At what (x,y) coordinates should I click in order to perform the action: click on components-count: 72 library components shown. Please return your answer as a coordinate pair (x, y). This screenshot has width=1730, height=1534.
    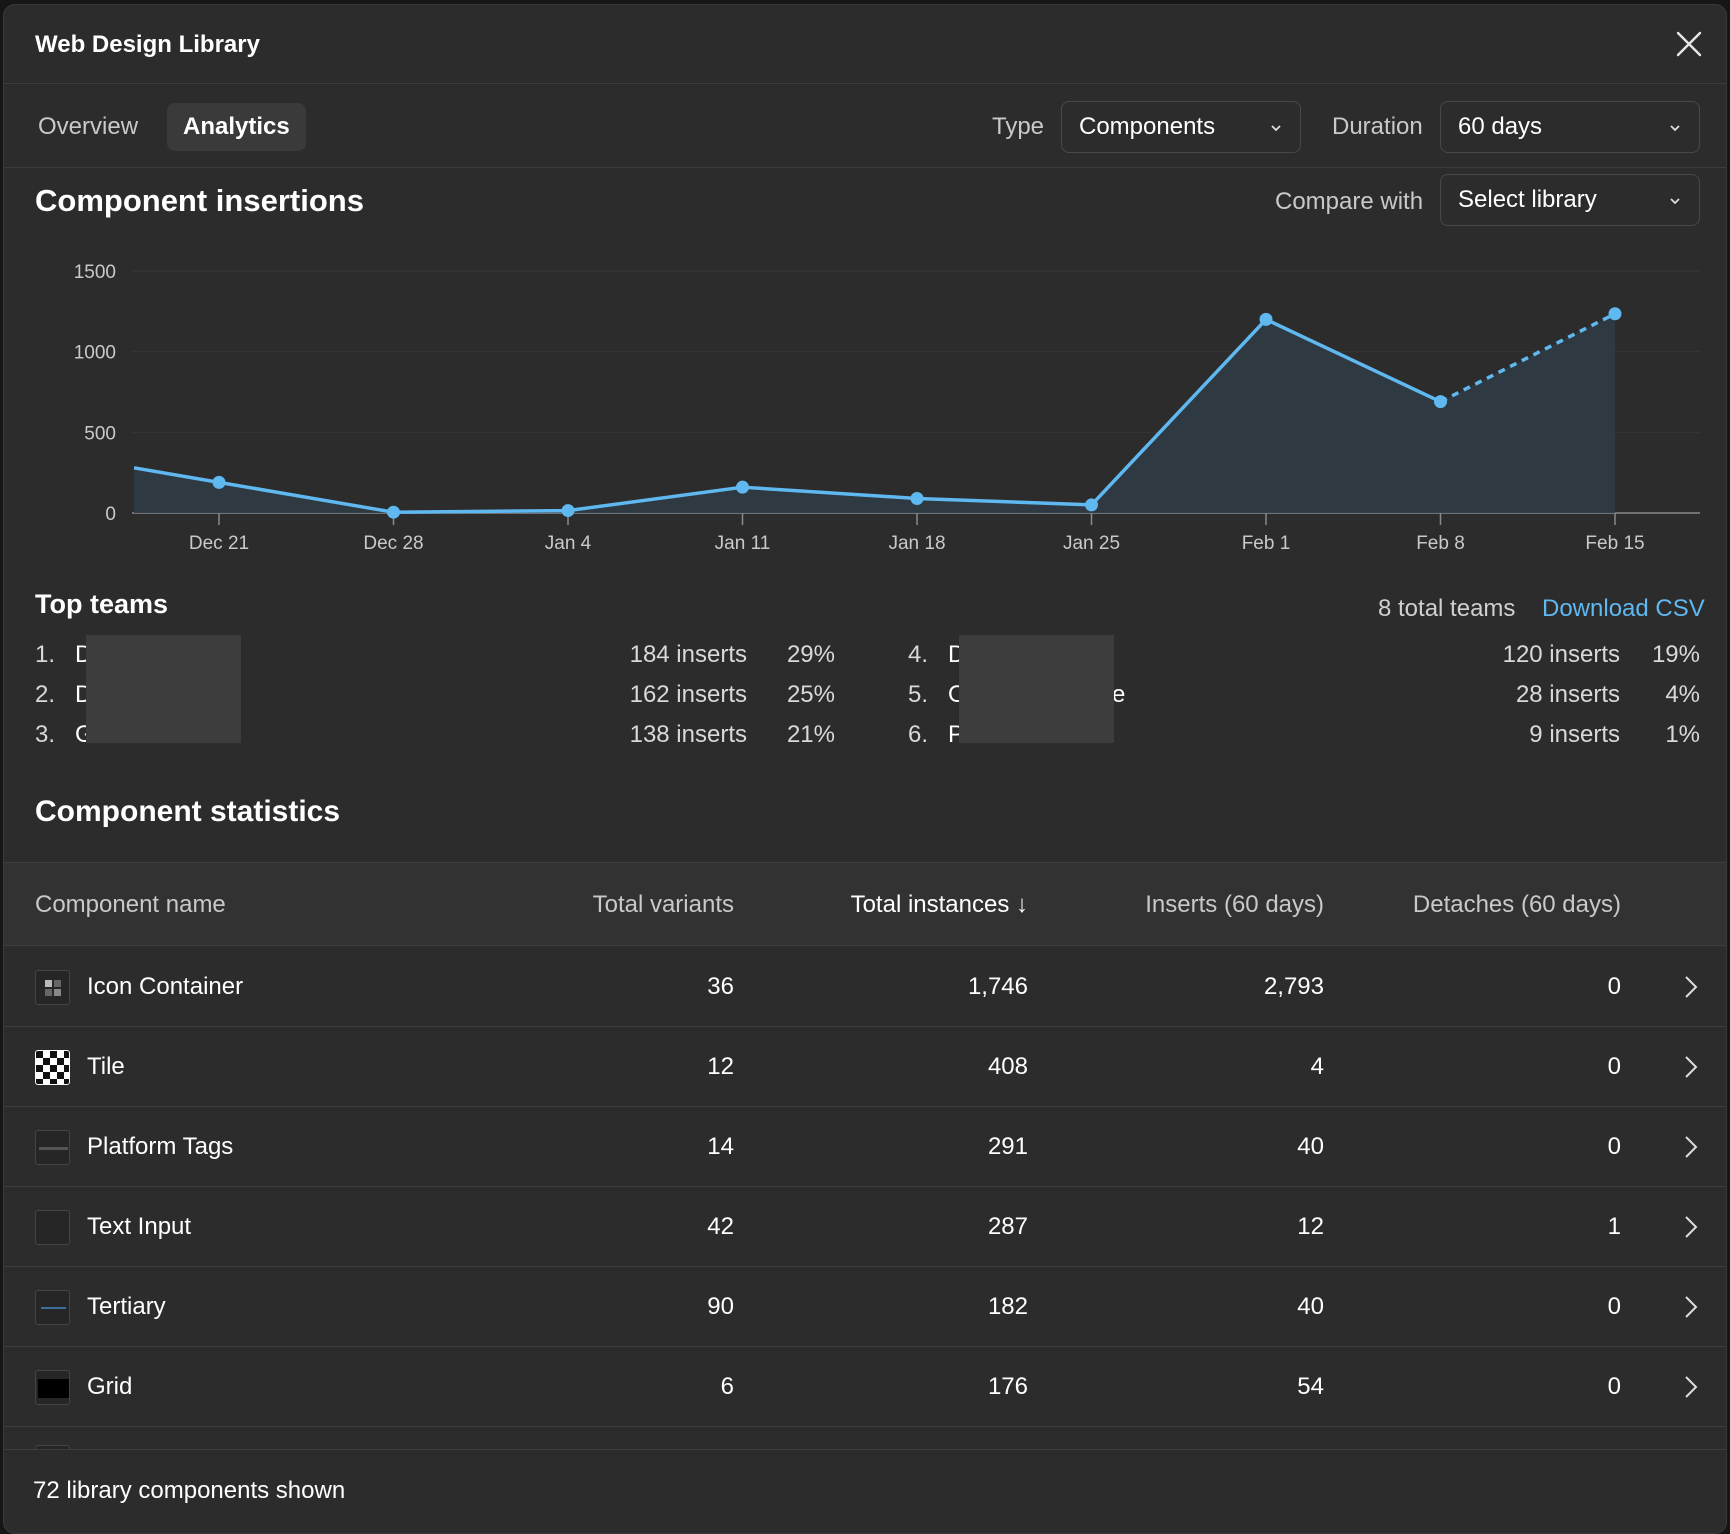
    Looking at the image, I should click on (189, 1490).